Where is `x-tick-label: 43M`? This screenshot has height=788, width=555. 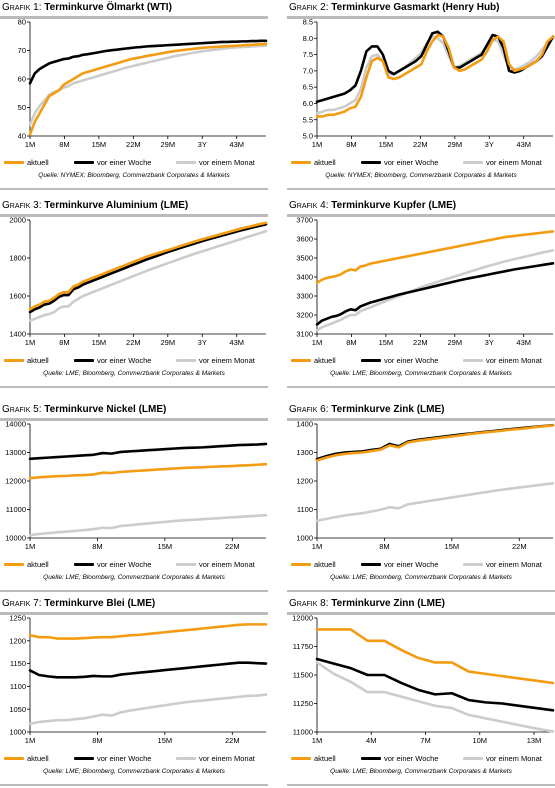 x-tick-label: 43M is located at coordinates (523, 144).